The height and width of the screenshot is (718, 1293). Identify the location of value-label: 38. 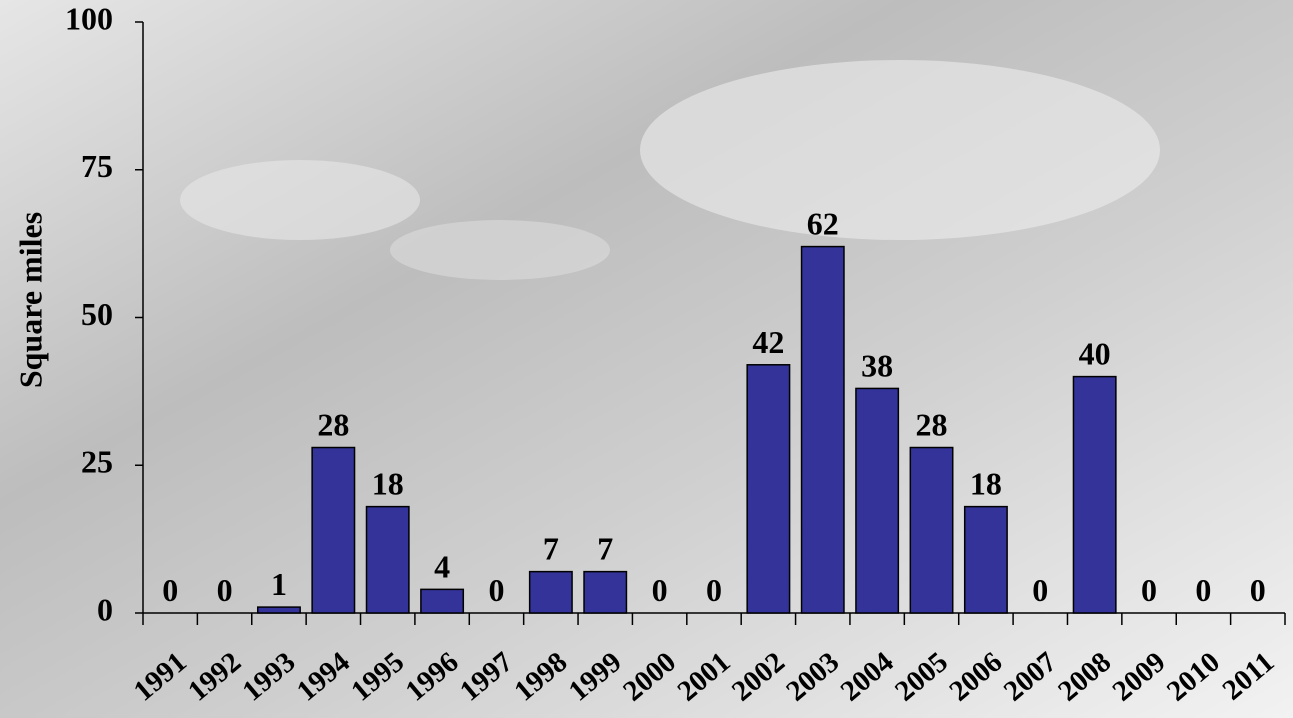
(877, 365).